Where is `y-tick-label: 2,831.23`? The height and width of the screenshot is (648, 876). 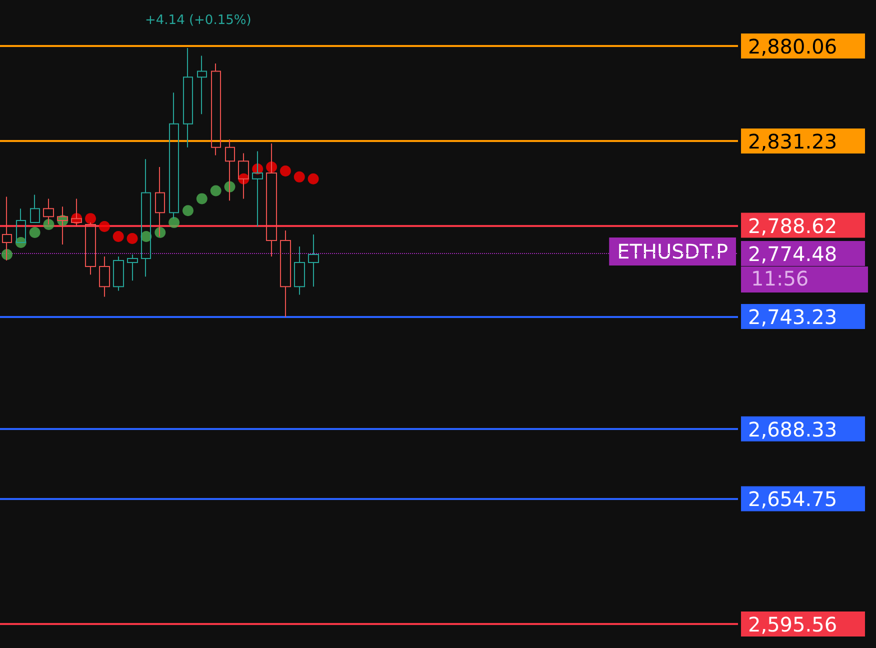 y-tick-label: 2,831.23 is located at coordinates (793, 142).